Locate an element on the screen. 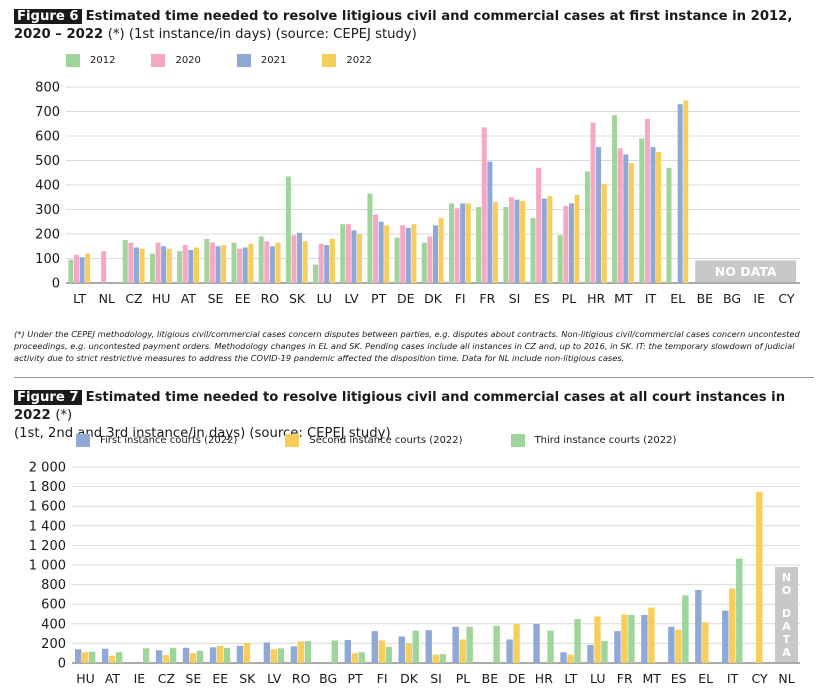  figure-7-x-tick-label: HR is located at coordinates (544, 678).